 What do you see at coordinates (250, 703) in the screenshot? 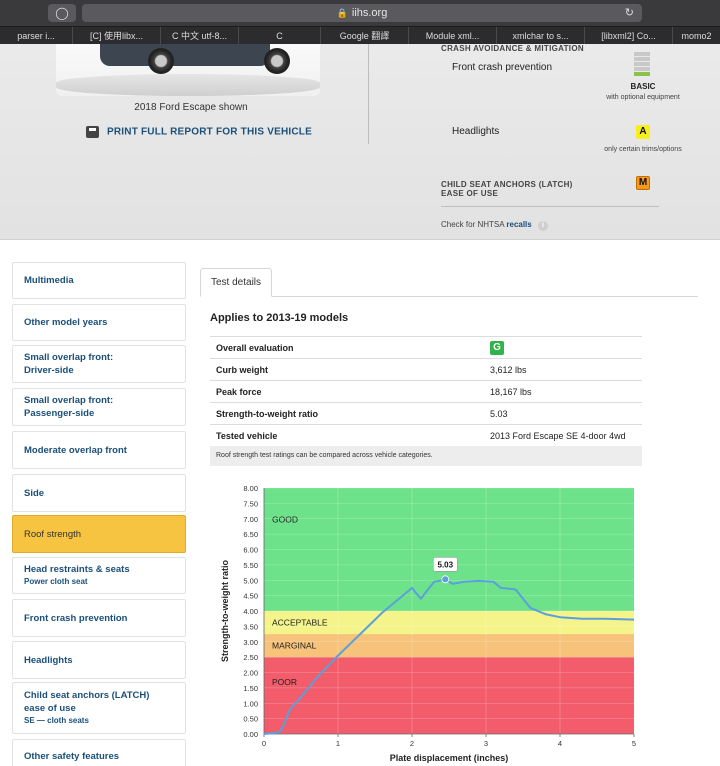
I see `y-tick-label: 1.00` at bounding box center [250, 703].